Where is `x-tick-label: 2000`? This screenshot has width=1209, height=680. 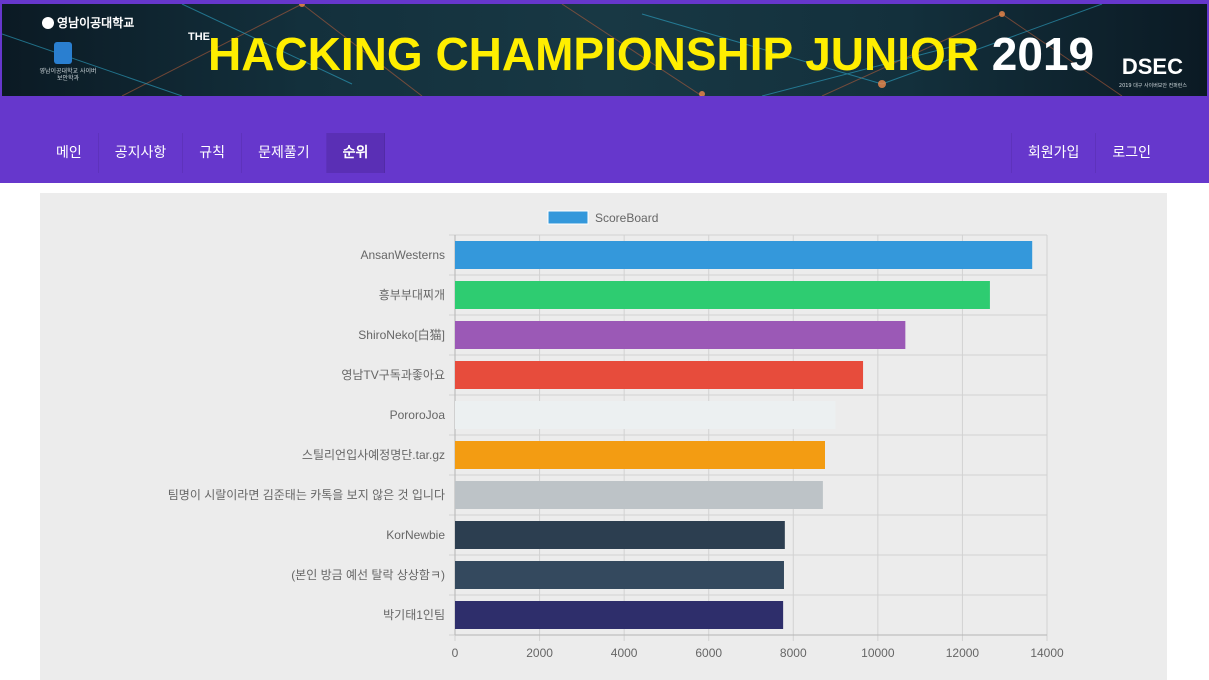 x-tick-label: 2000 is located at coordinates (539, 653).